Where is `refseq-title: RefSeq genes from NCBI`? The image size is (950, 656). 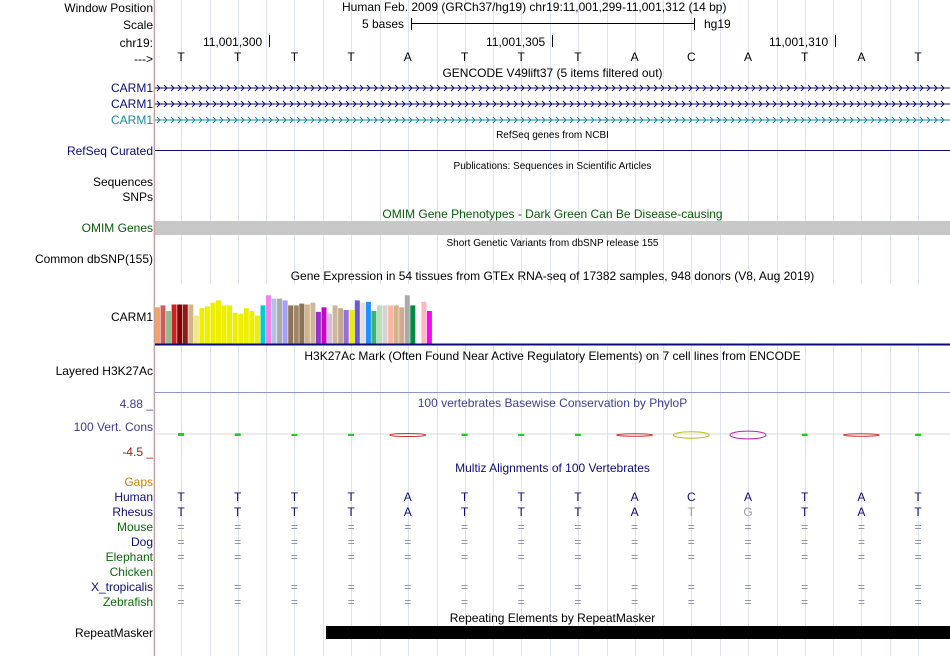
refseq-title: RefSeq genes from NCBI is located at coordinates (552, 135).